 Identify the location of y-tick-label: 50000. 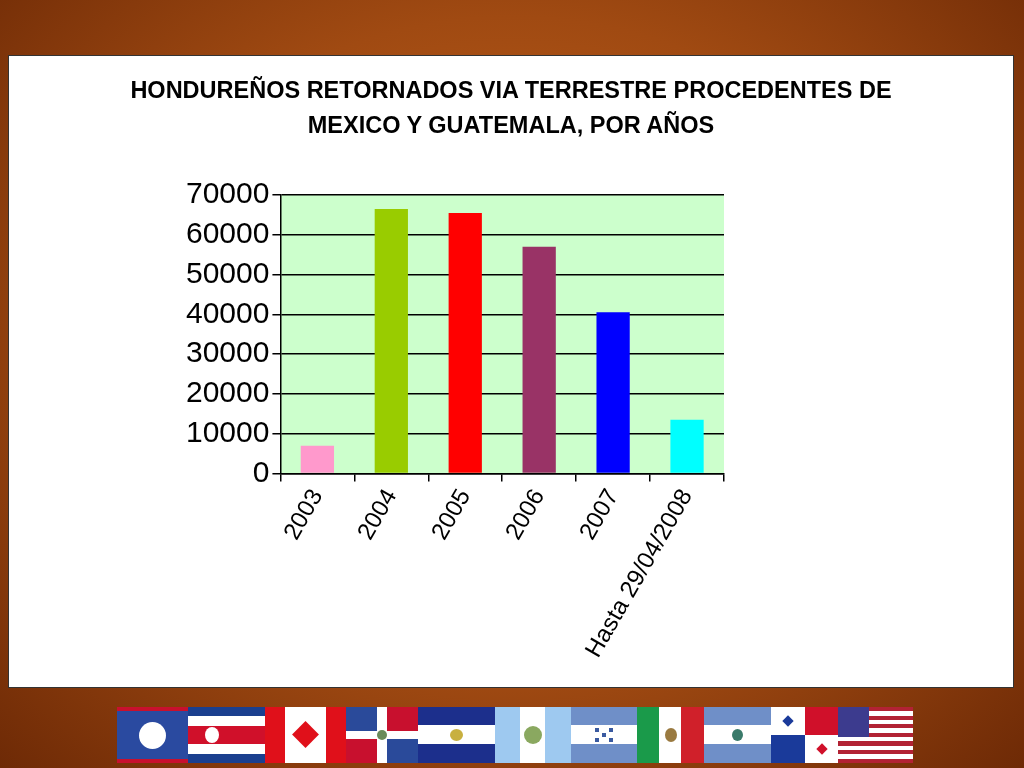
(227, 272).